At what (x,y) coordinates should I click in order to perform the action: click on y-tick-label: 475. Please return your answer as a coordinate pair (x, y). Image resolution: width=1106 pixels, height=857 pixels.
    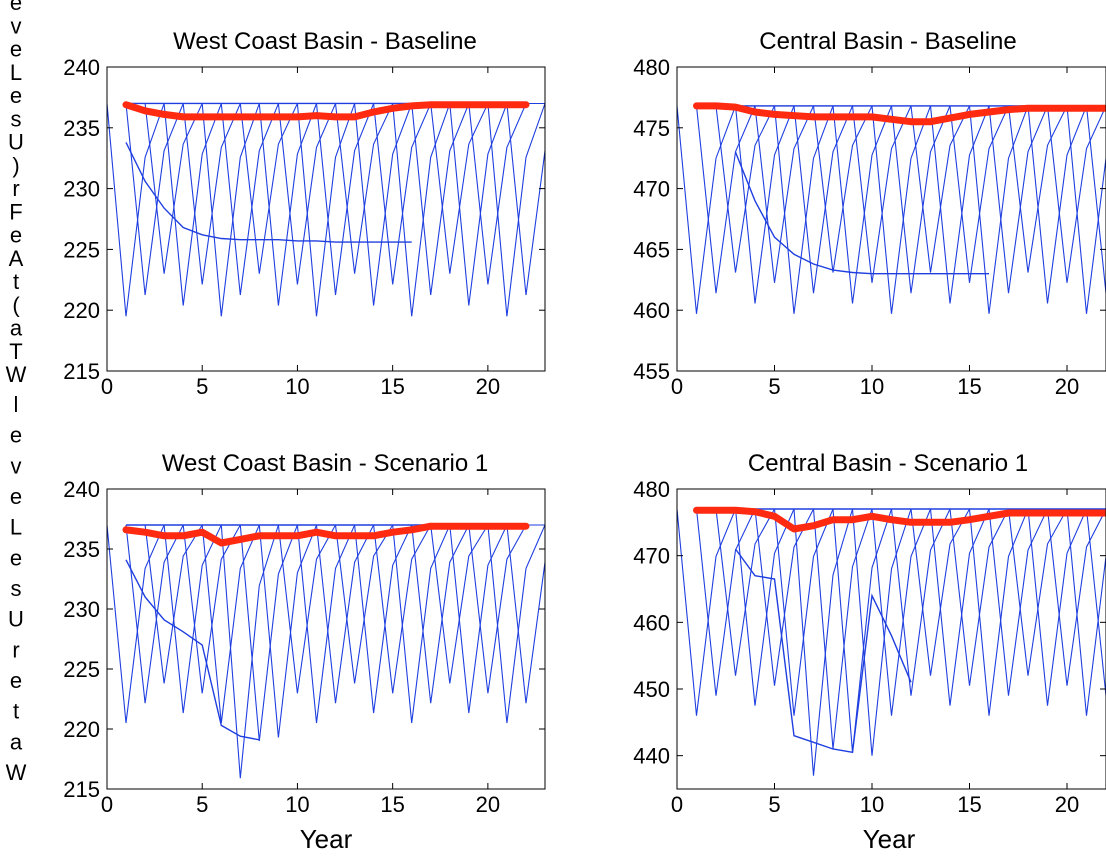
    Looking at the image, I should click on (651, 128).